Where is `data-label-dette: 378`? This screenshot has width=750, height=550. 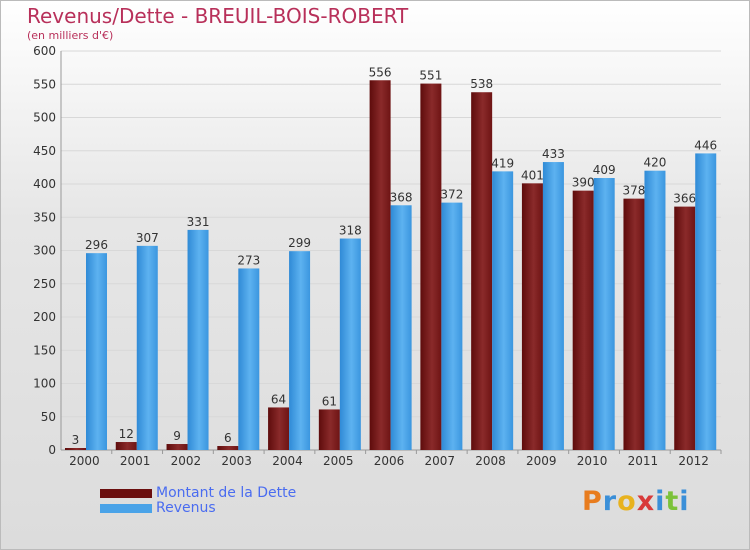
data-label-dette: 378 is located at coordinates (634, 191).